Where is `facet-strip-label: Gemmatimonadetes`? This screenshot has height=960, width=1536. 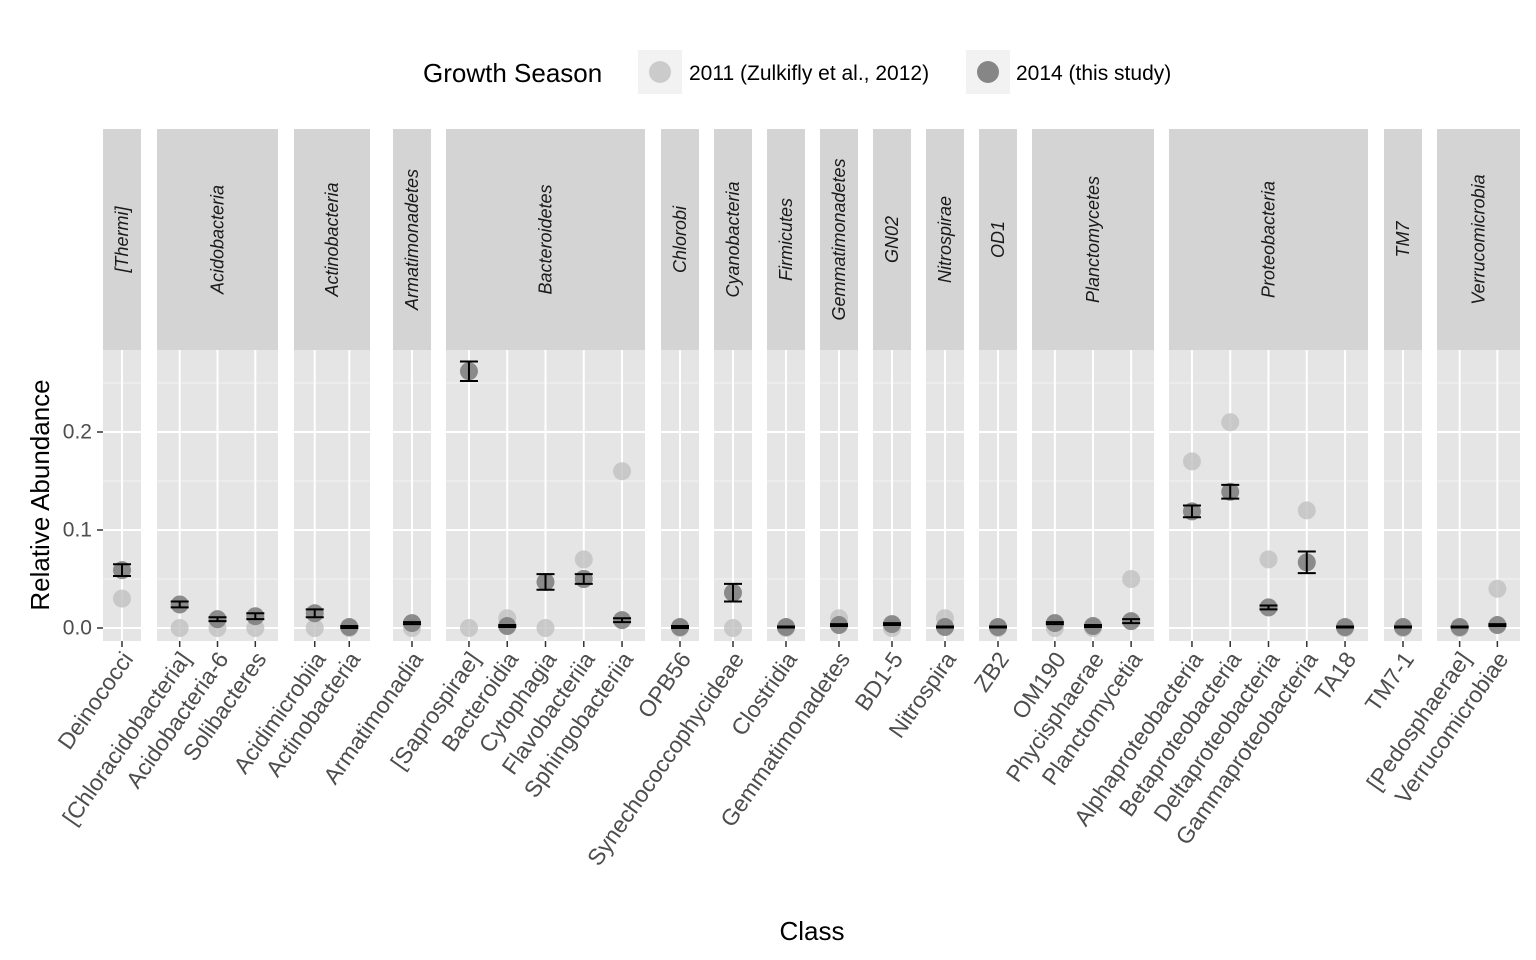 facet-strip-label: Gemmatimonadetes is located at coordinates (839, 239).